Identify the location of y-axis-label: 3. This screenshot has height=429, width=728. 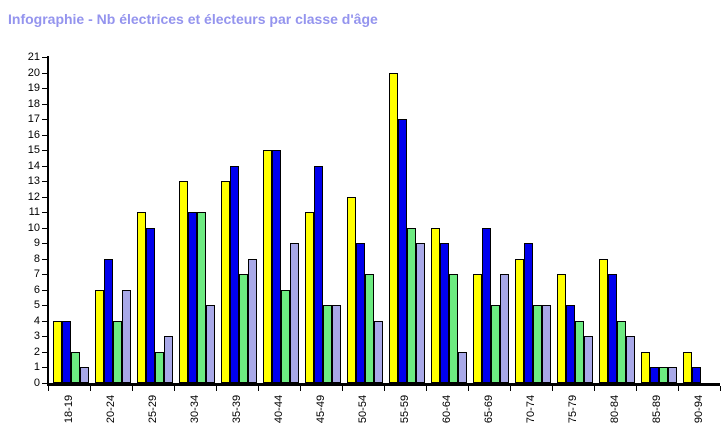
(36, 336).